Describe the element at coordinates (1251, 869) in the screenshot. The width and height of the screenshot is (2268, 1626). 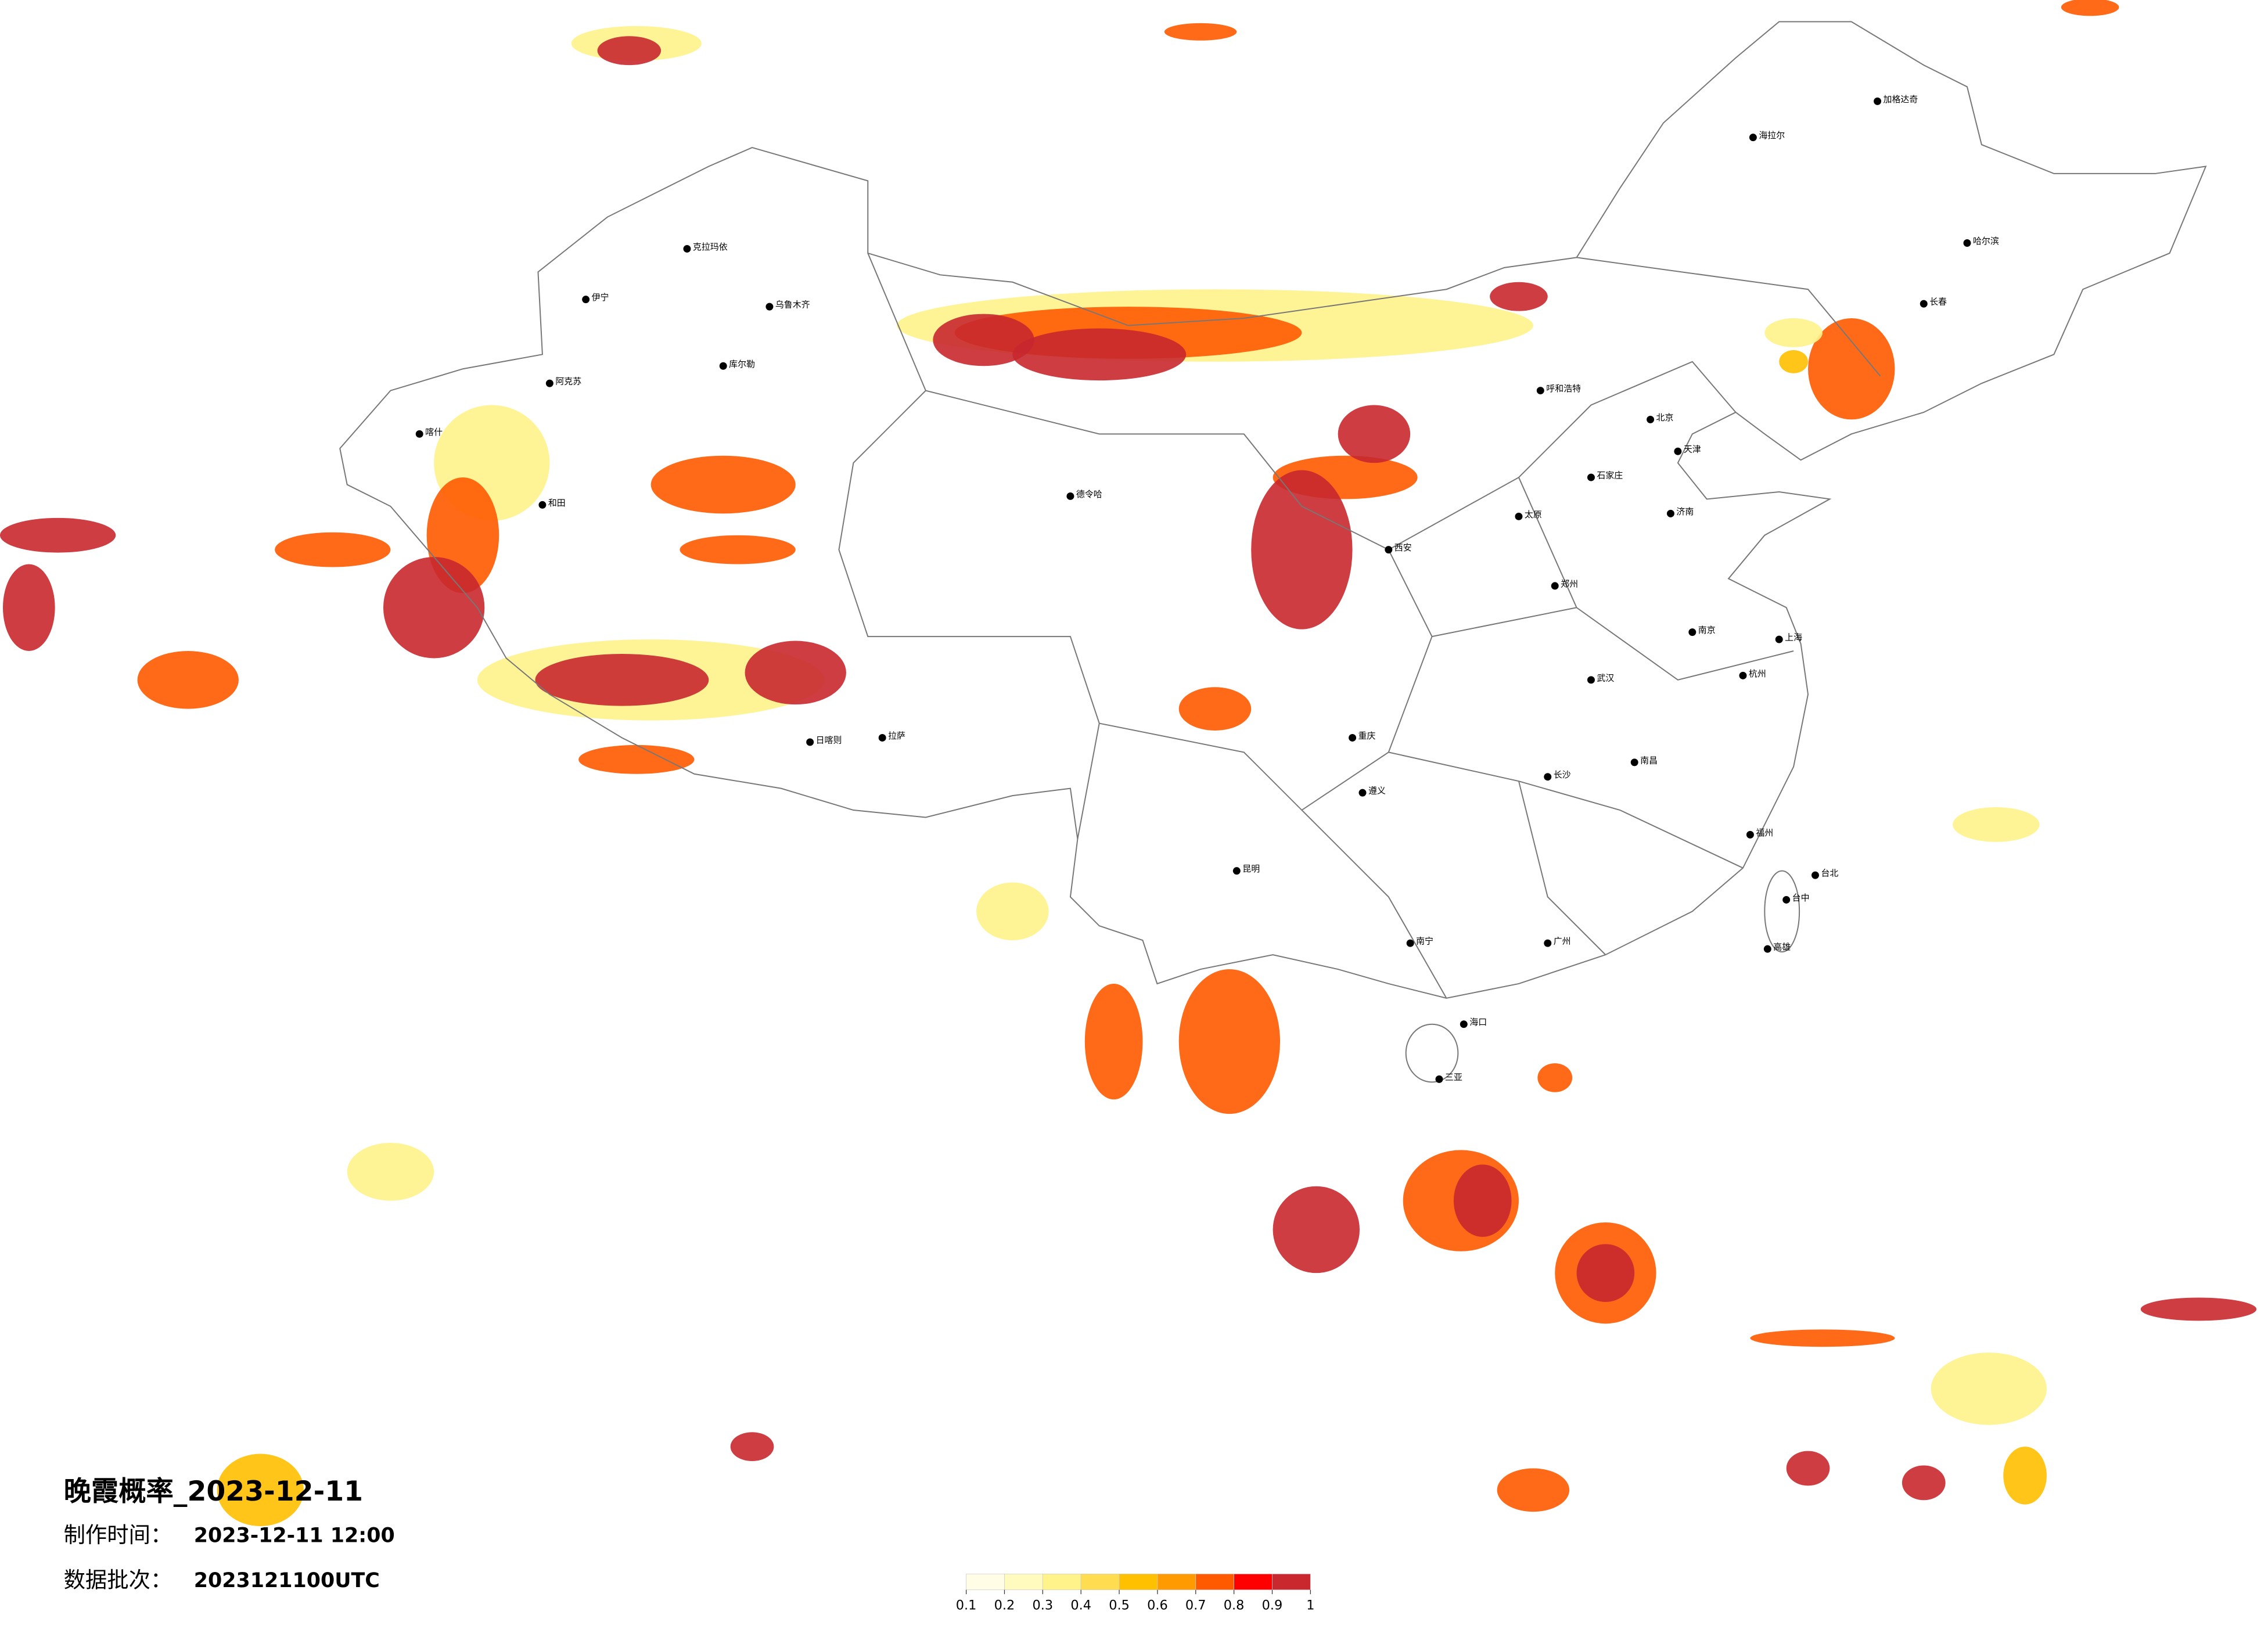
I see `city-label: 昆明` at that location.